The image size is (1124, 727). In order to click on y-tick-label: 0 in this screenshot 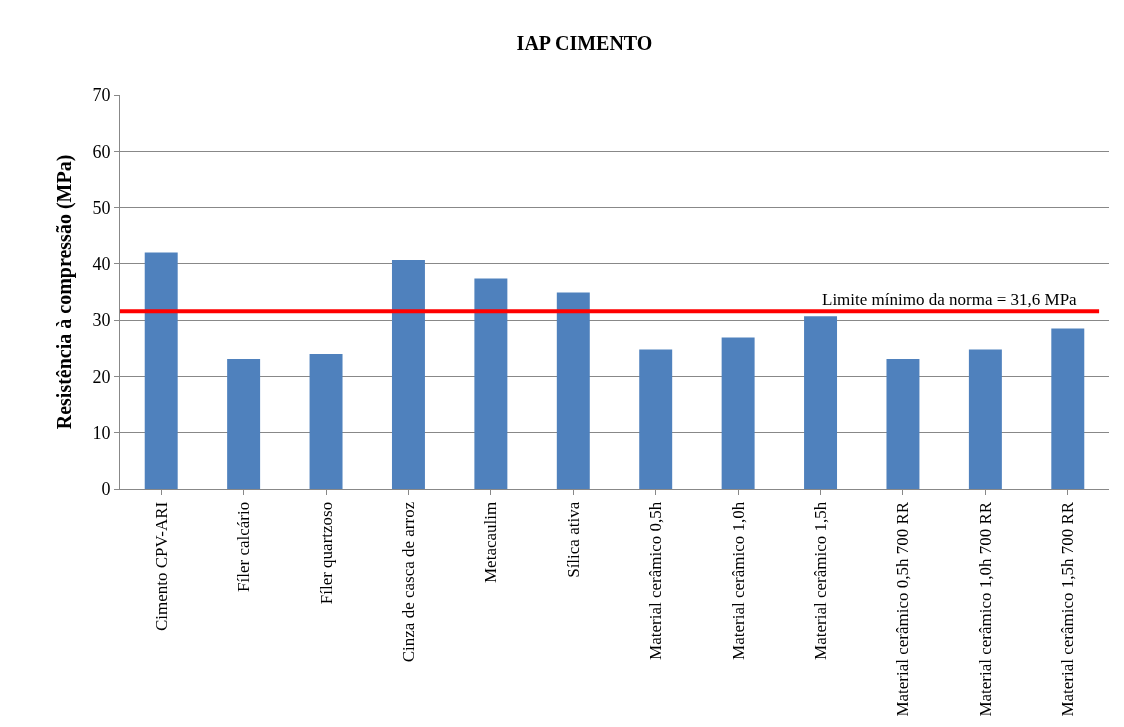, I will do `click(106, 489)`.